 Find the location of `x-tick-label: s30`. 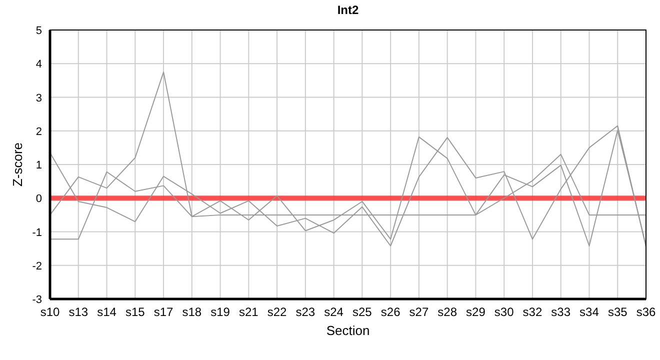

x-tick-label: s30 is located at coordinates (504, 312).